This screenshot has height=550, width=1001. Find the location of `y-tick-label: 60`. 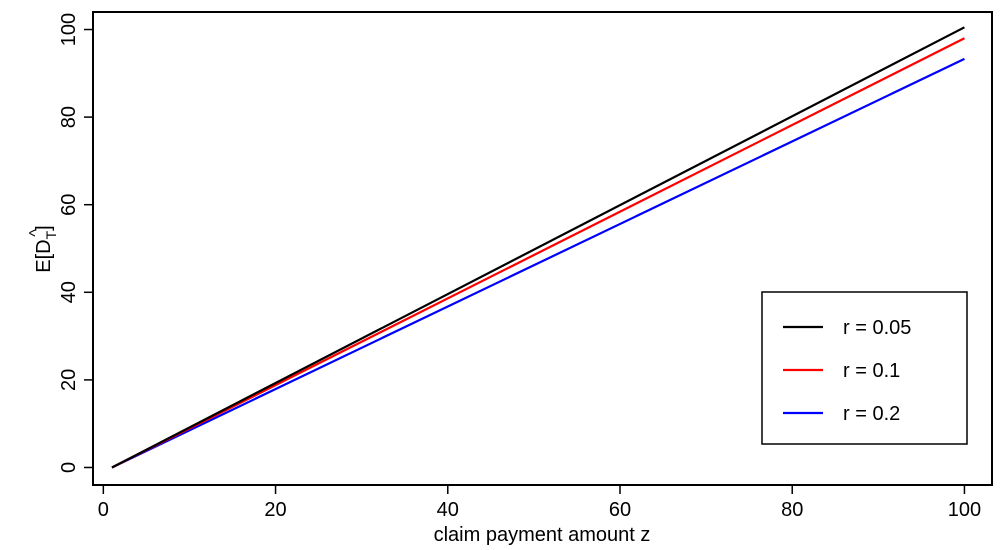

y-tick-label: 60 is located at coordinates (69, 205).